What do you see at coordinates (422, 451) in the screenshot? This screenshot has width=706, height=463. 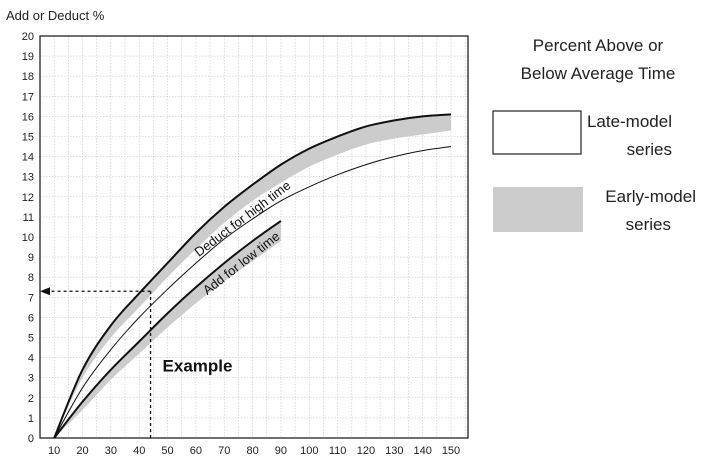 I see `x-tick-label: 140` at bounding box center [422, 451].